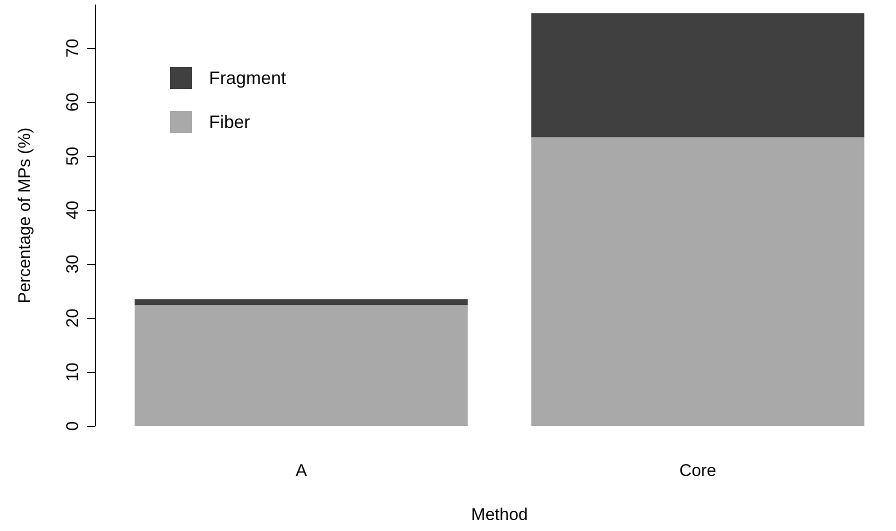  Describe the element at coordinates (302, 470) in the screenshot. I see `x-tick-label: A` at that location.